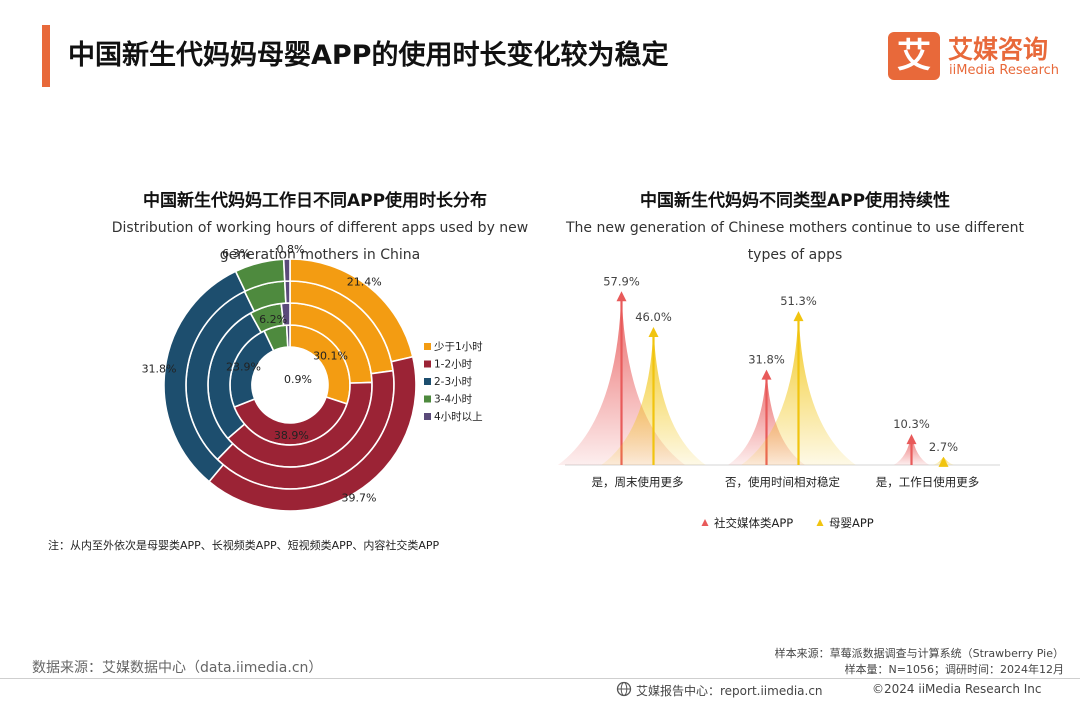 The width and height of the screenshot is (1080, 702). What do you see at coordinates (291, 249) in the screenshot?
I see `donut-label-9: 0.8%` at bounding box center [291, 249].